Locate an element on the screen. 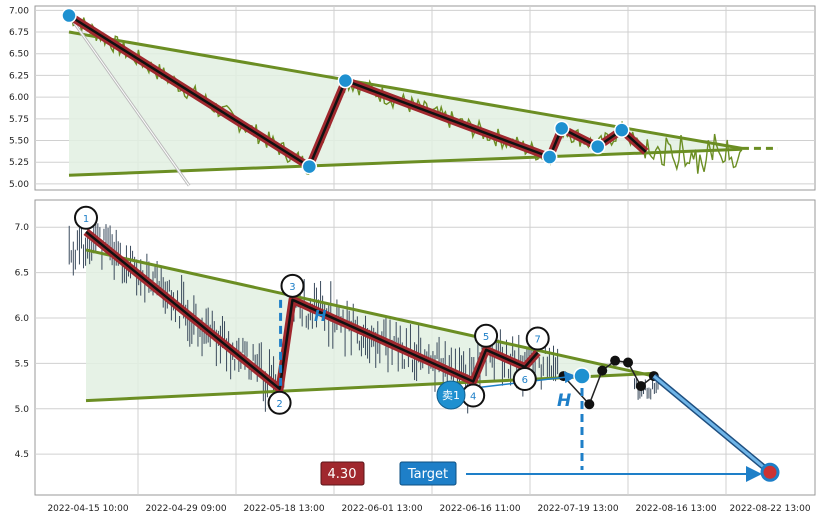 This screenshot has height=520, width=822. pattern-label: 2 is located at coordinates (279, 404).